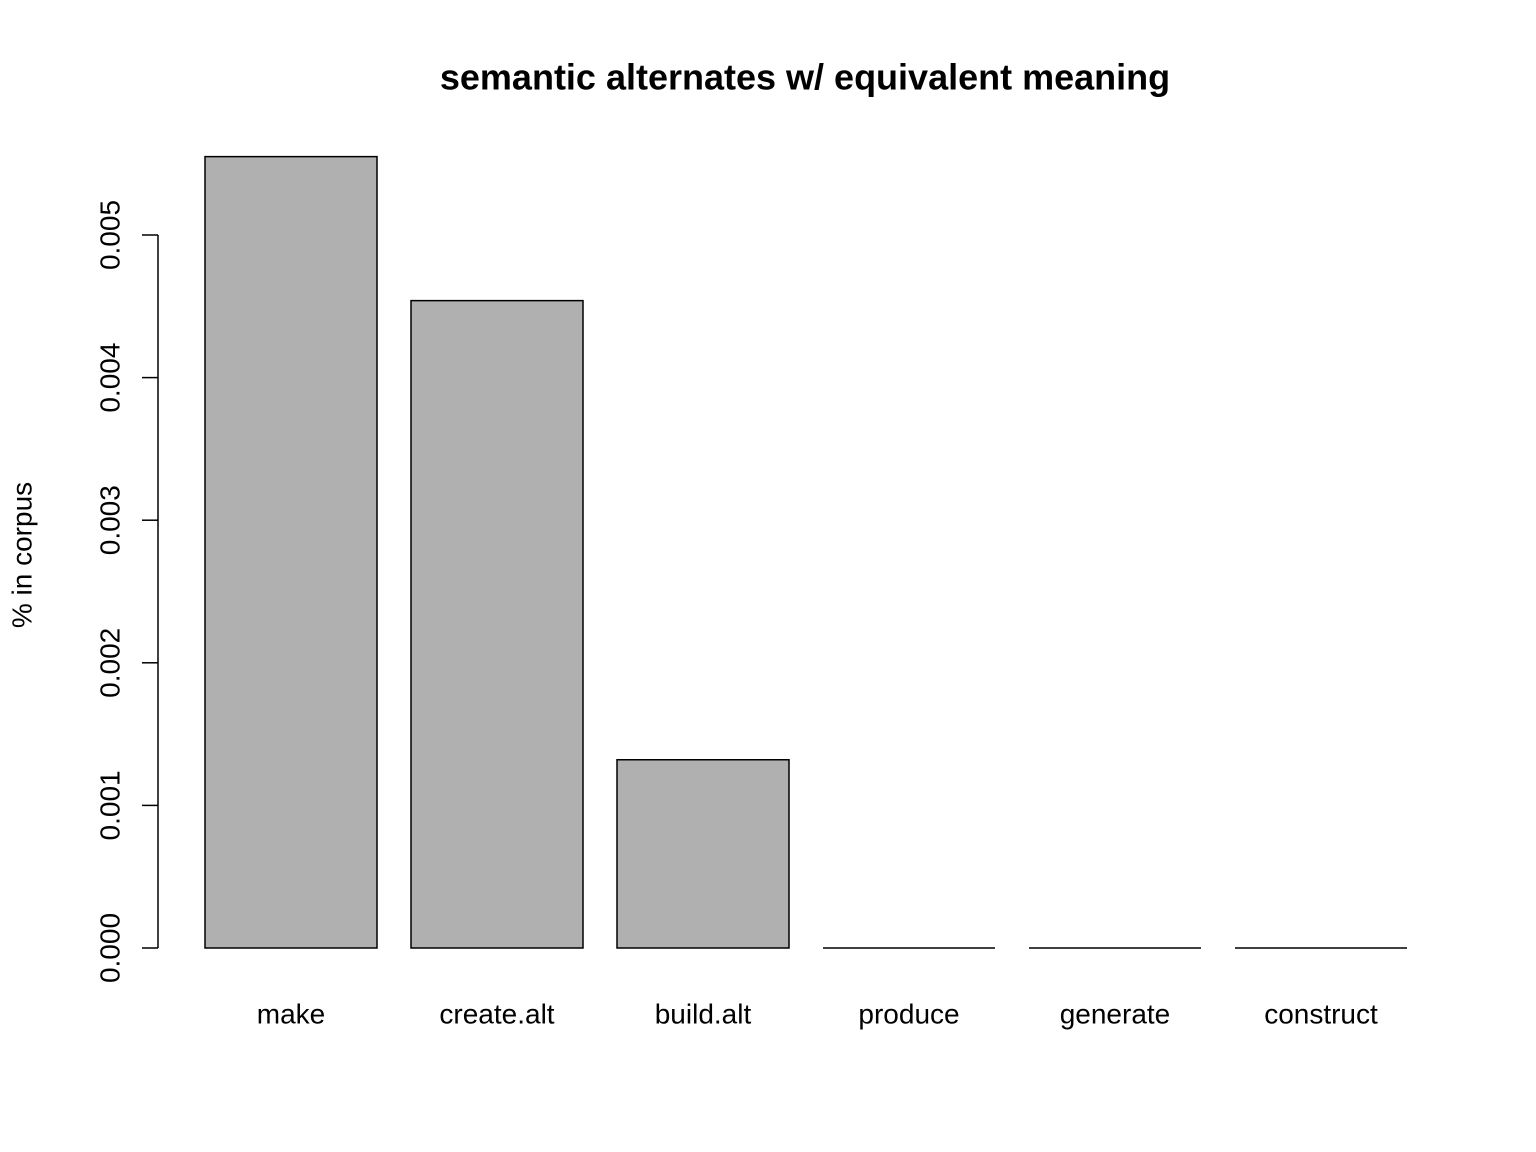 The height and width of the screenshot is (1152, 1536). What do you see at coordinates (109, 520) in the screenshot?
I see `y-tick-label: 0.003` at bounding box center [109, 520].